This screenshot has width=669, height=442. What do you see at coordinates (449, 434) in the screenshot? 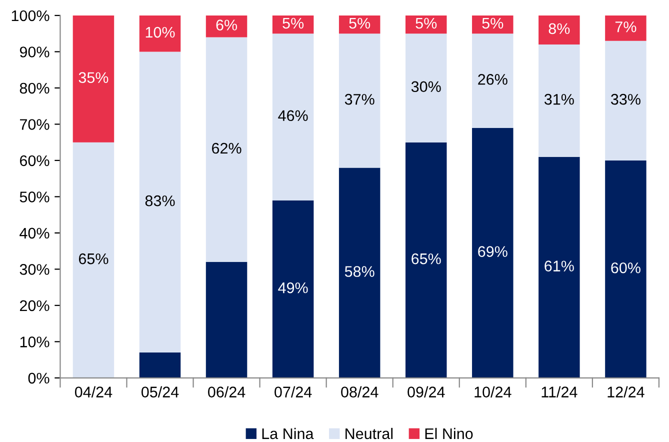
I see `legend-label: El Nino` at bounding box center [449, 434].